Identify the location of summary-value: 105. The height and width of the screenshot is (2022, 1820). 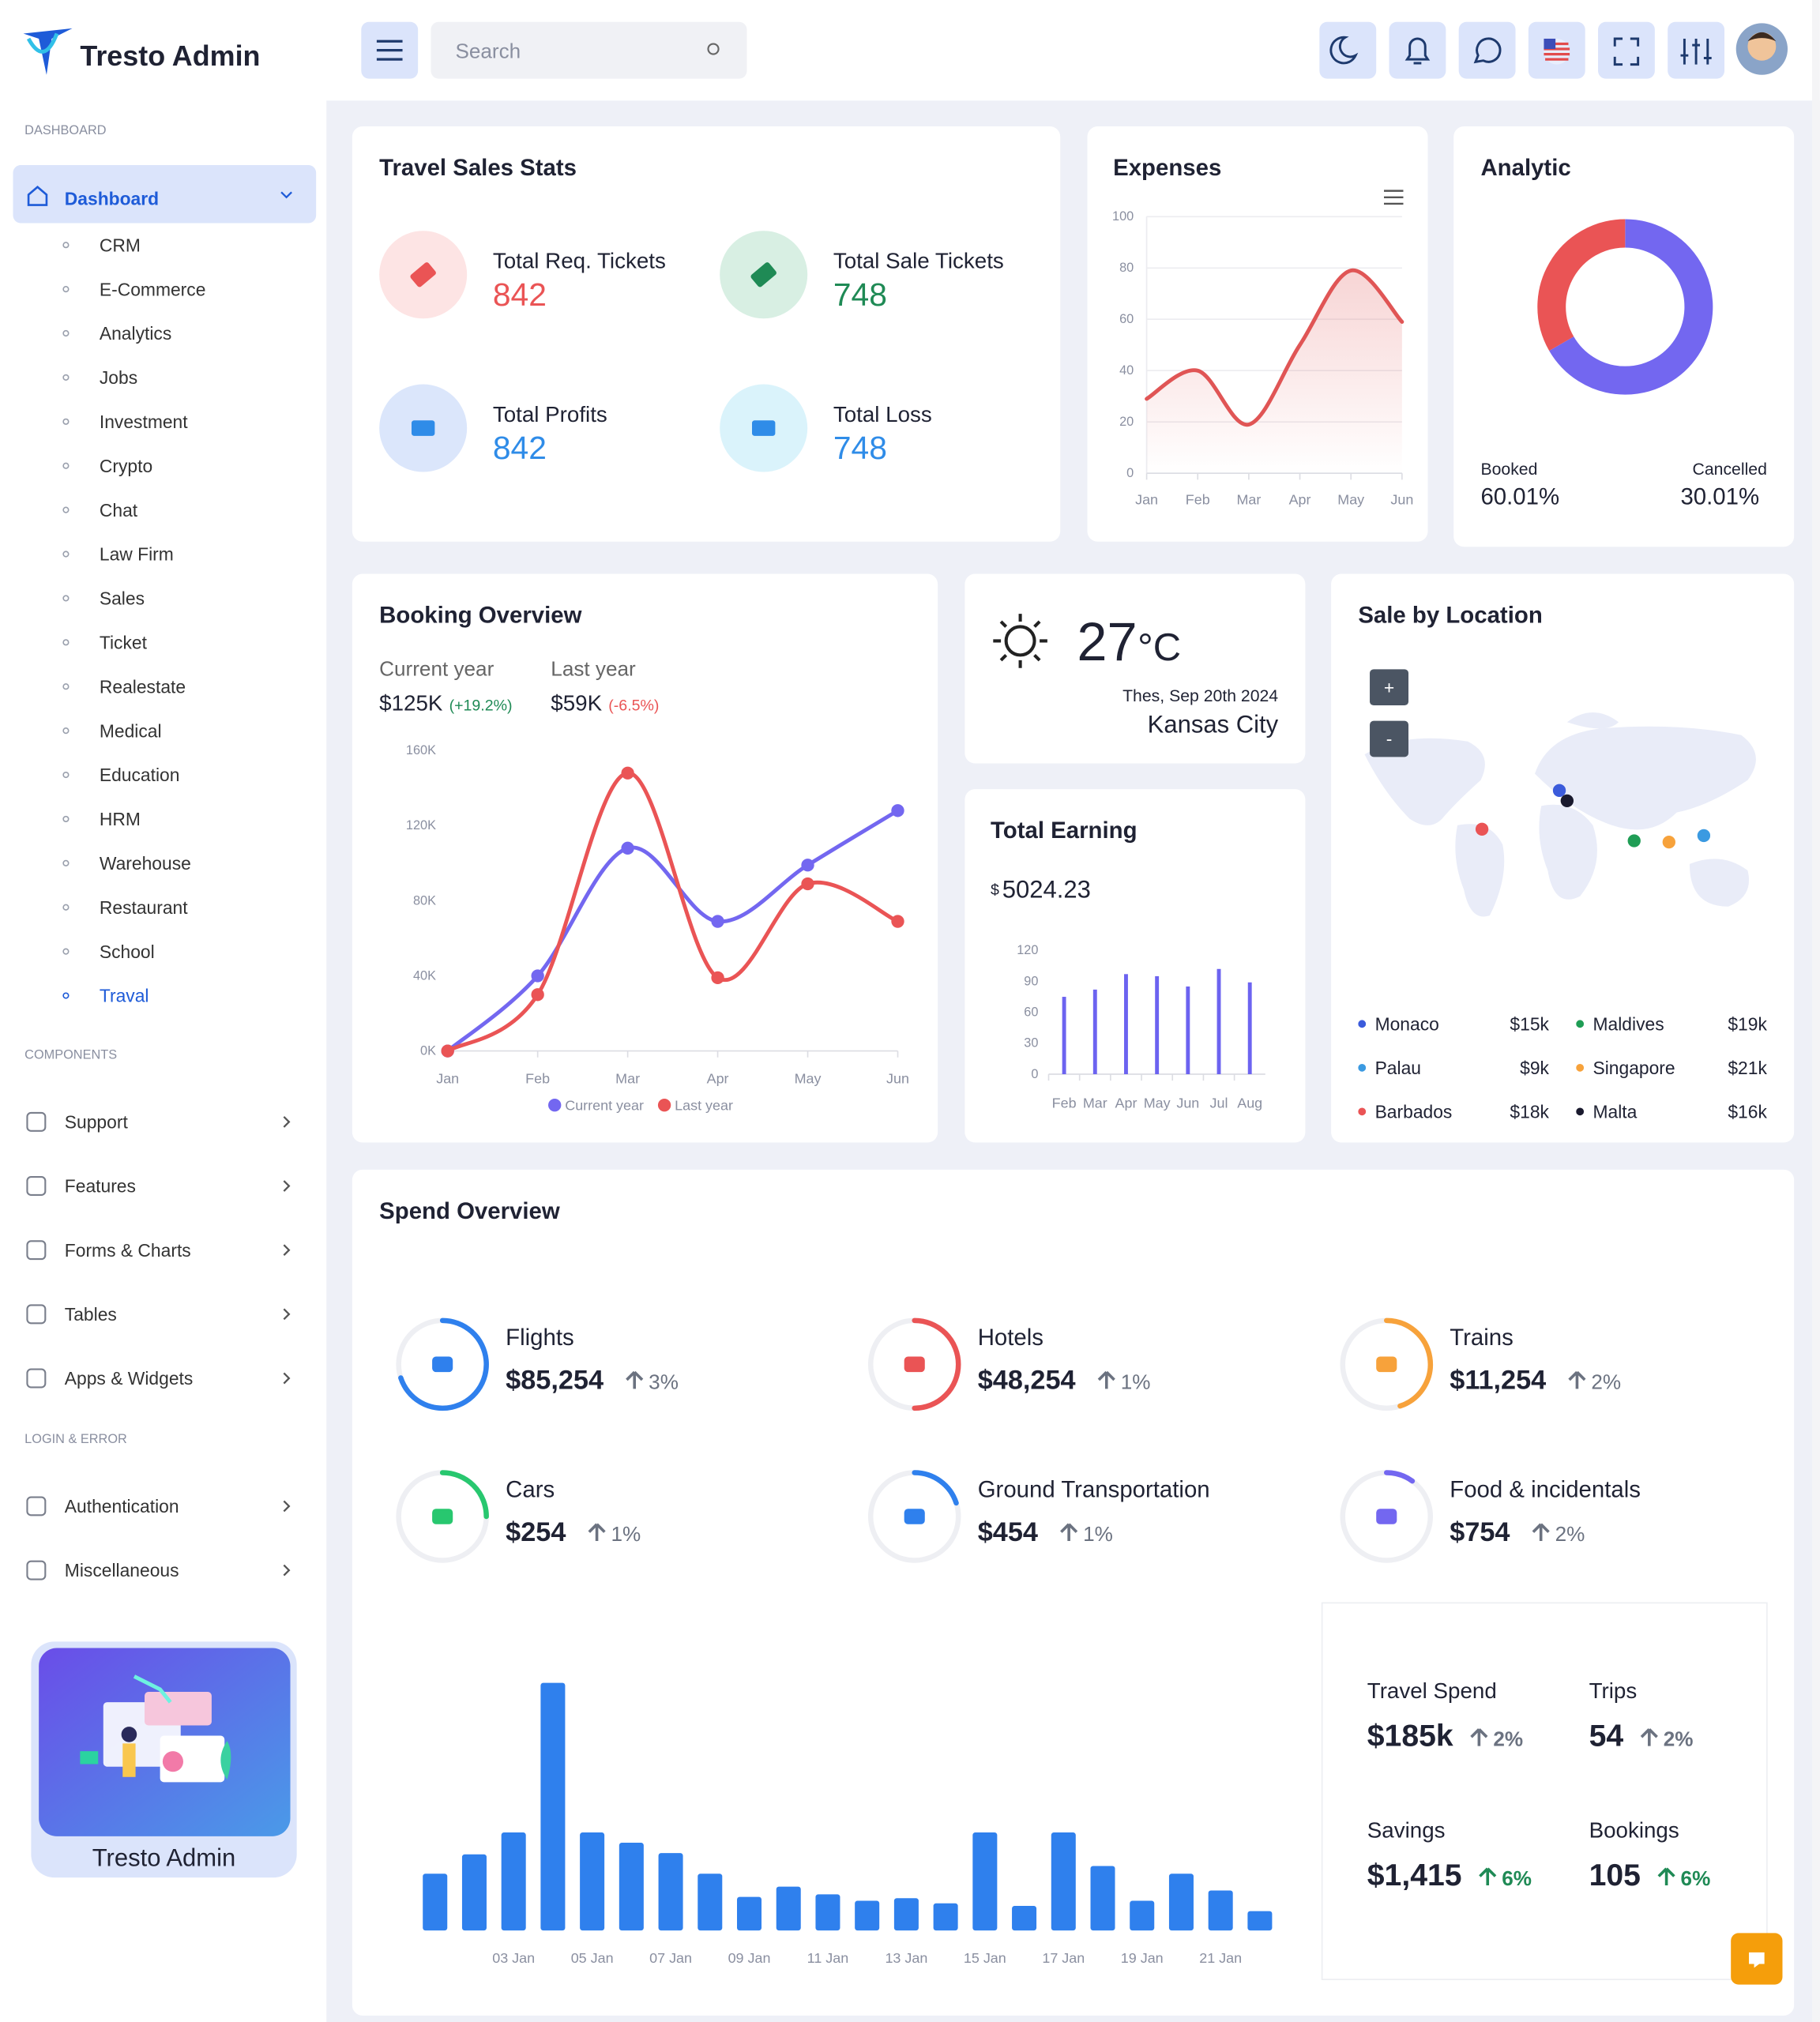
(1615, 1875).